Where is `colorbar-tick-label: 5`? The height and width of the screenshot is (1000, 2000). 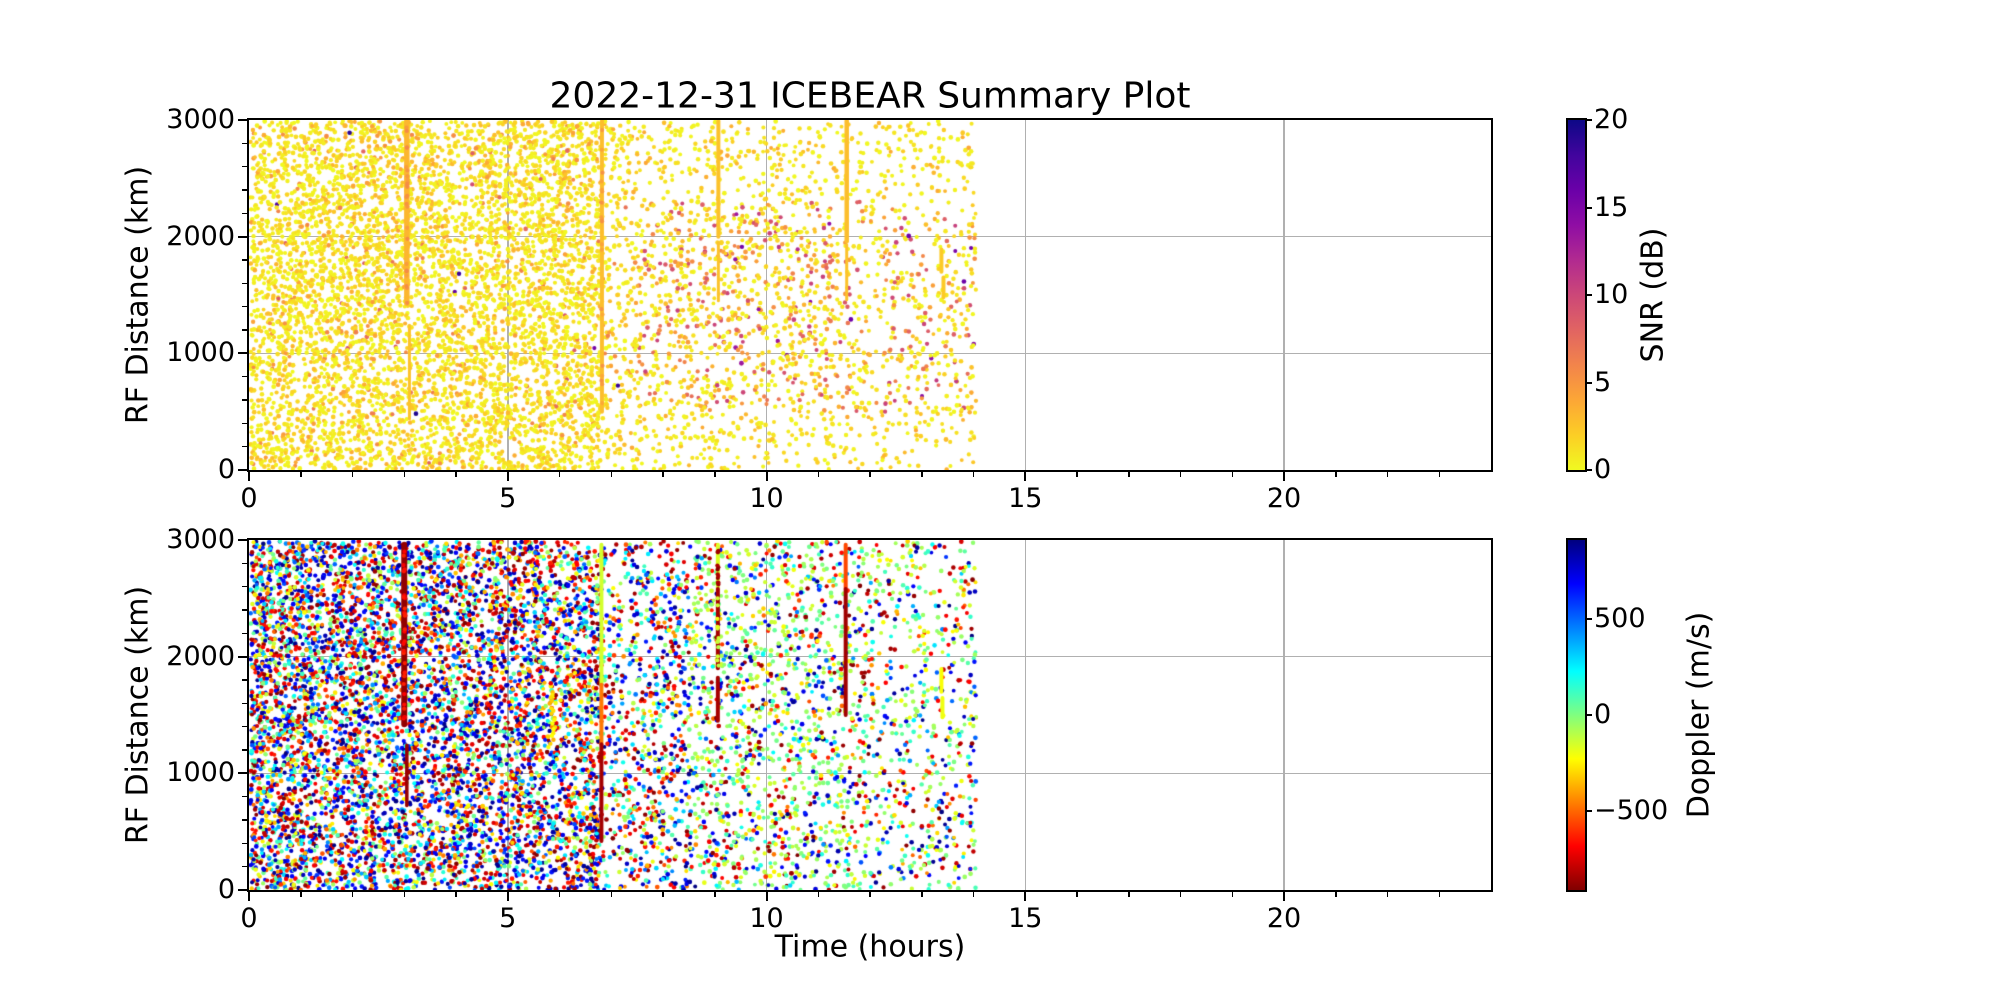
colorbar-tick-label: 5 is located at coordinates (1603, 382).